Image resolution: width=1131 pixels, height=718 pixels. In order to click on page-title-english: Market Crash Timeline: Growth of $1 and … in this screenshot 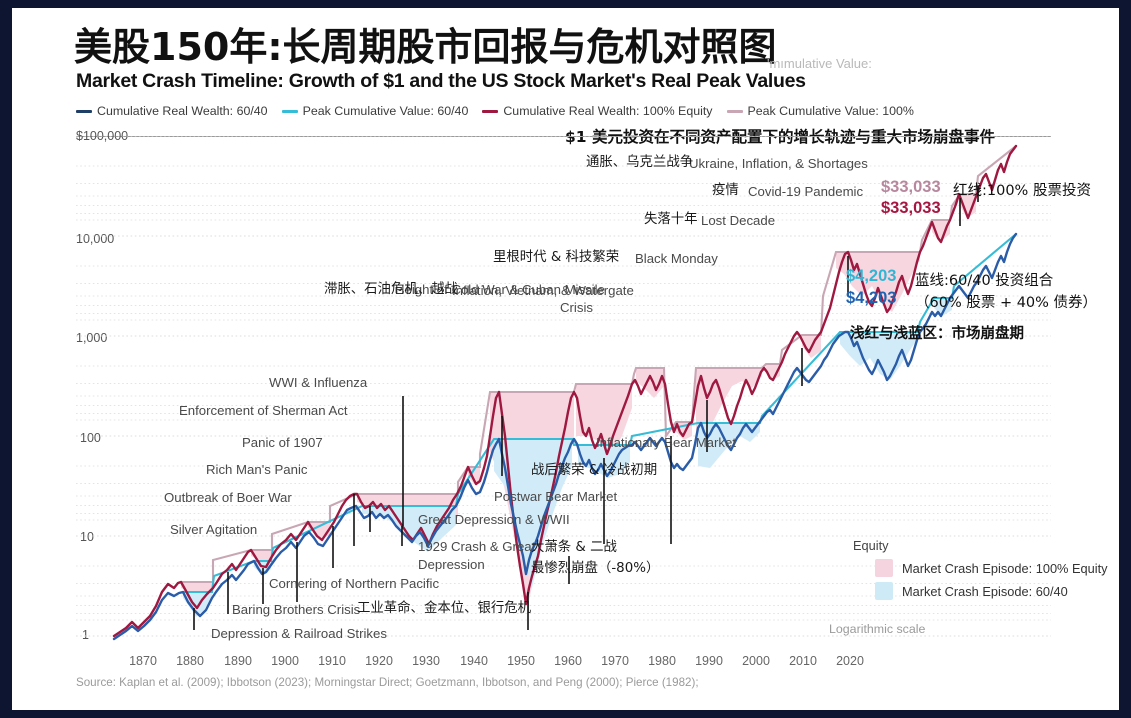, I will do `click(441, 81)`.